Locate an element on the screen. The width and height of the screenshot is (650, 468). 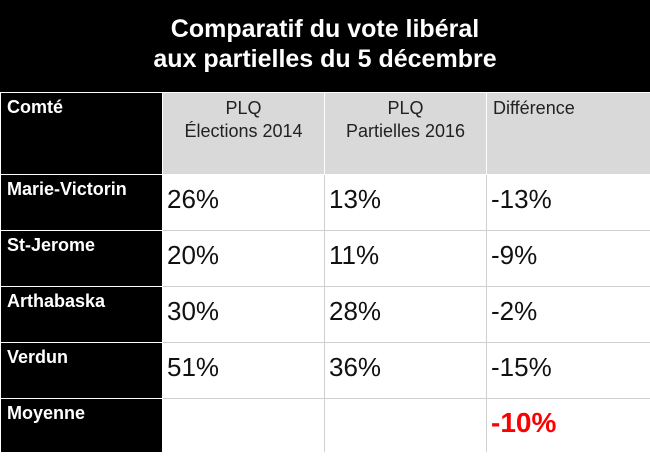
cell-partielles-2016: 11% is located at coordinates (405, 258).